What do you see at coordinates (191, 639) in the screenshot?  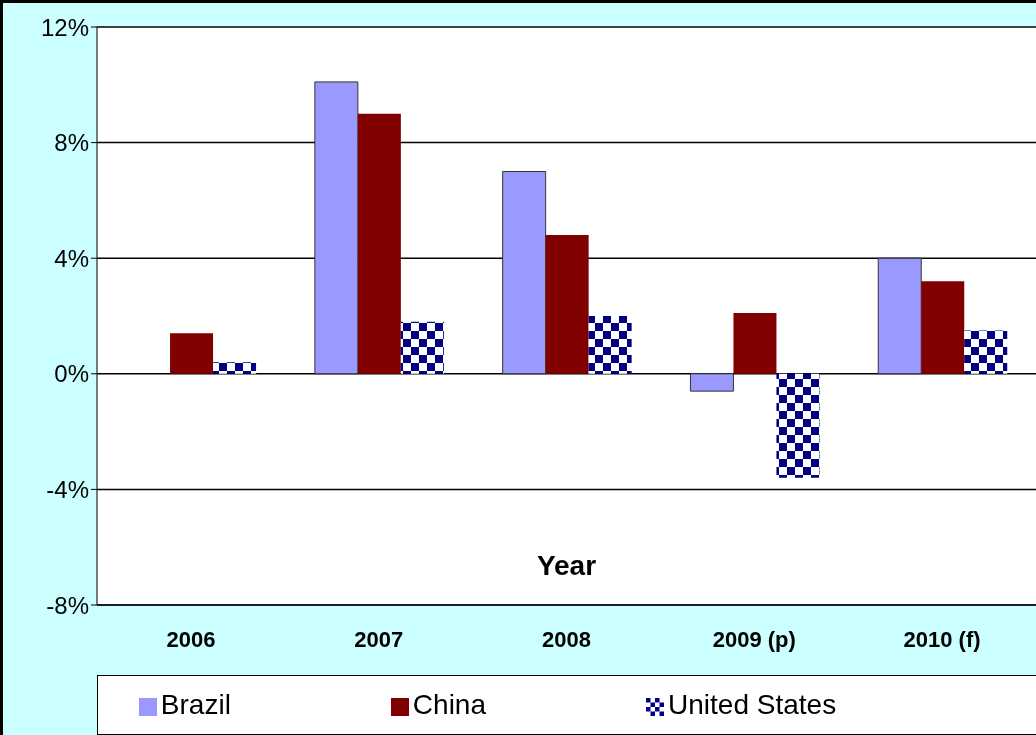 I see `x-tick-label: 2006` at bounding box center [191, 639].